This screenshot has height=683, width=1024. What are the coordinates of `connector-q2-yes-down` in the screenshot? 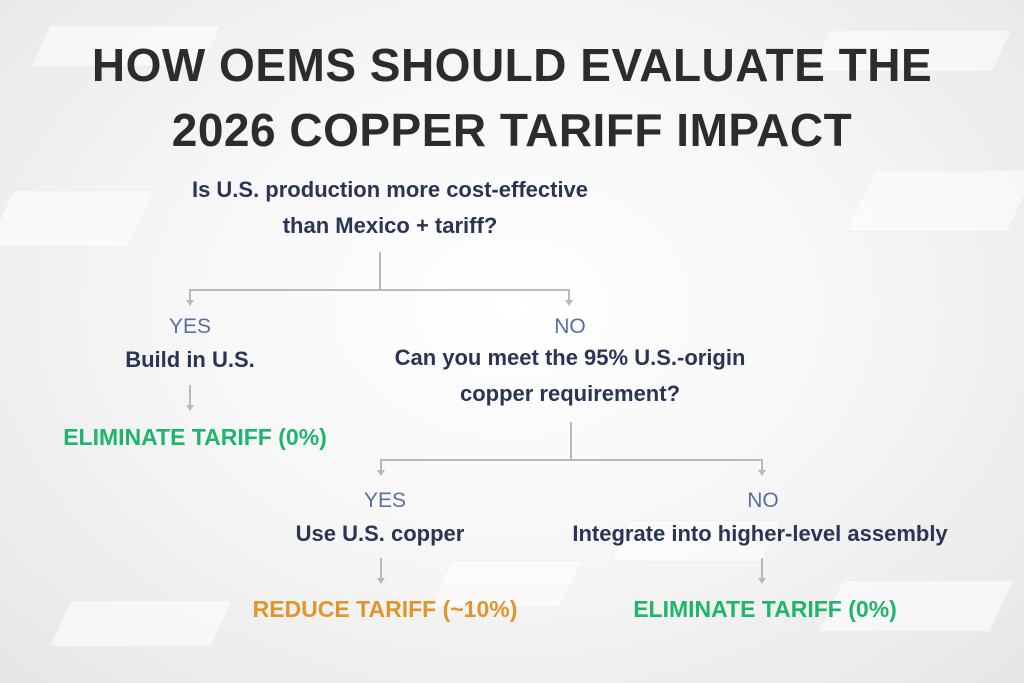 It's located at (381, 569).